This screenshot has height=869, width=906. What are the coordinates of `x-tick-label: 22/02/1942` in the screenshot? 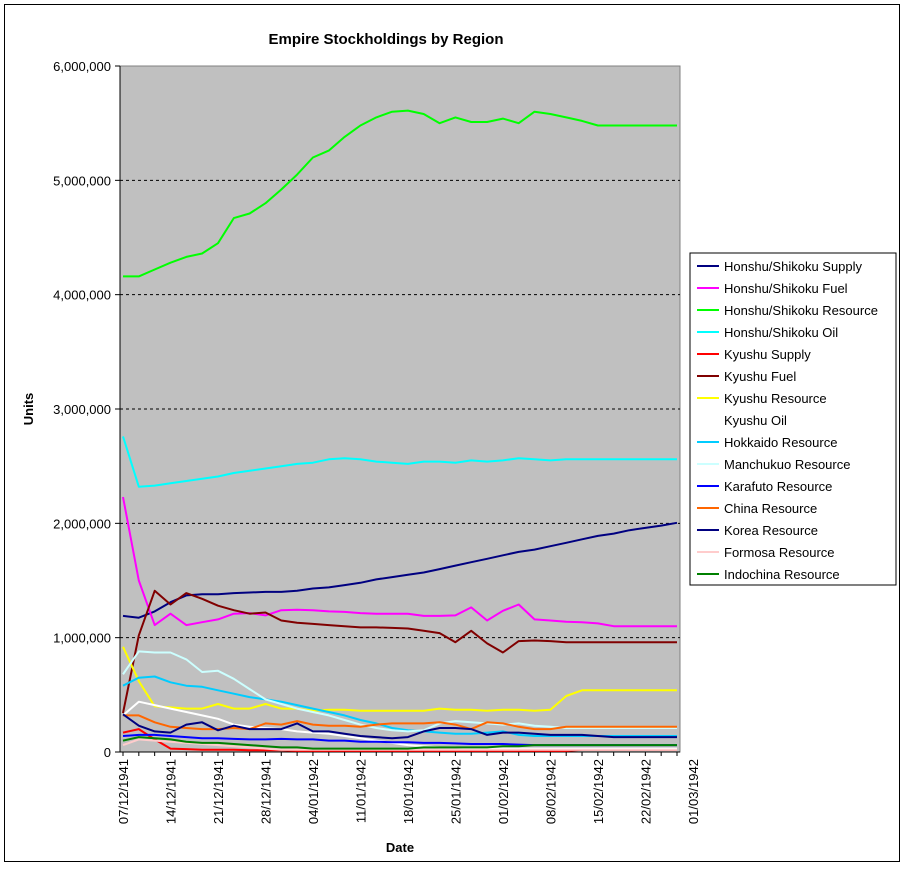 It's located at (645, 791).